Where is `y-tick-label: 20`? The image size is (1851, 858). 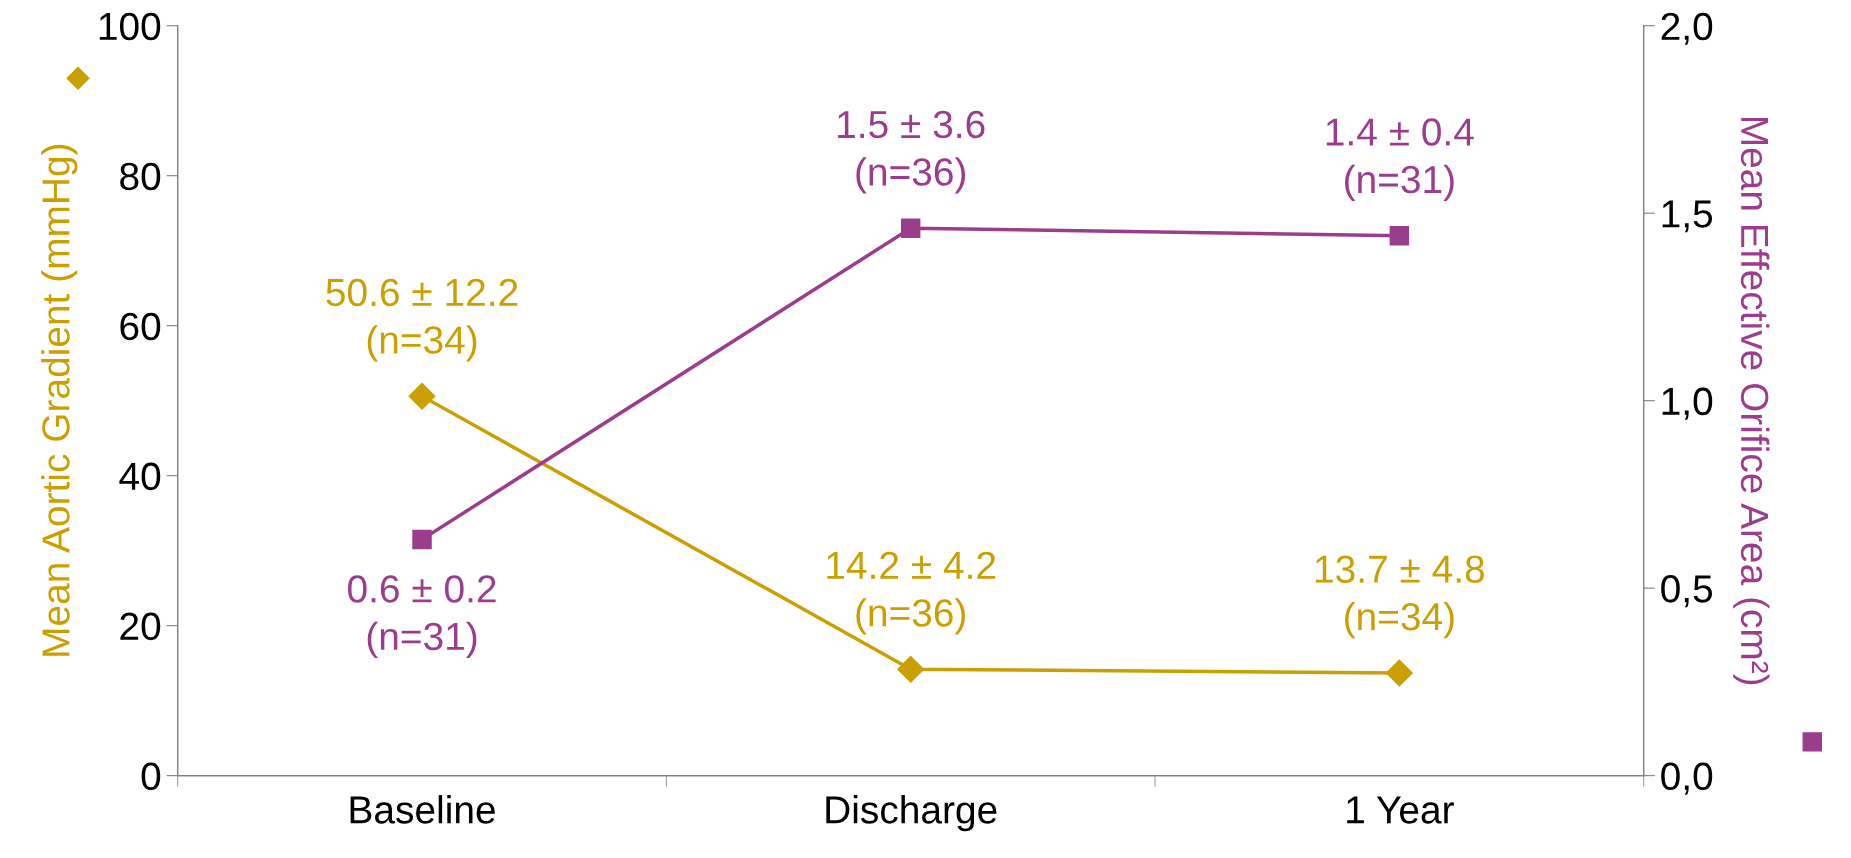 y-tick-label: 20 is located at coordinates (140, 626).